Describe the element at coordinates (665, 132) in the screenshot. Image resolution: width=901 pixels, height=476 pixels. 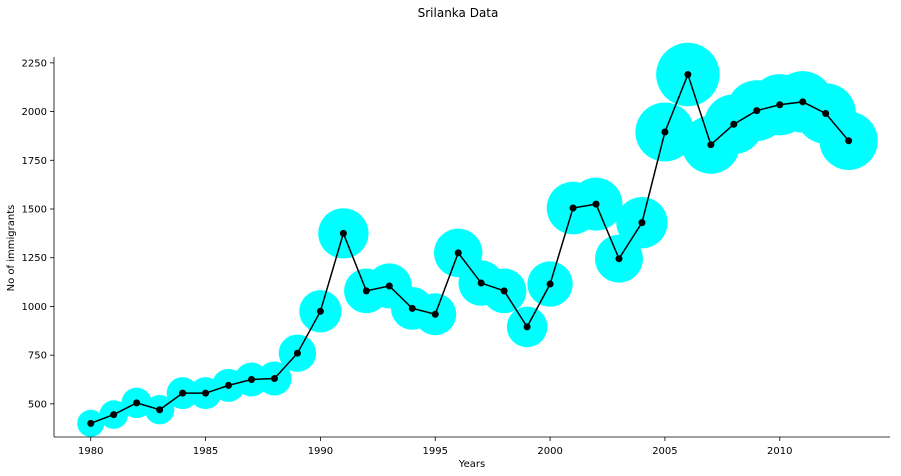
I see `data-point-2005` at that location.